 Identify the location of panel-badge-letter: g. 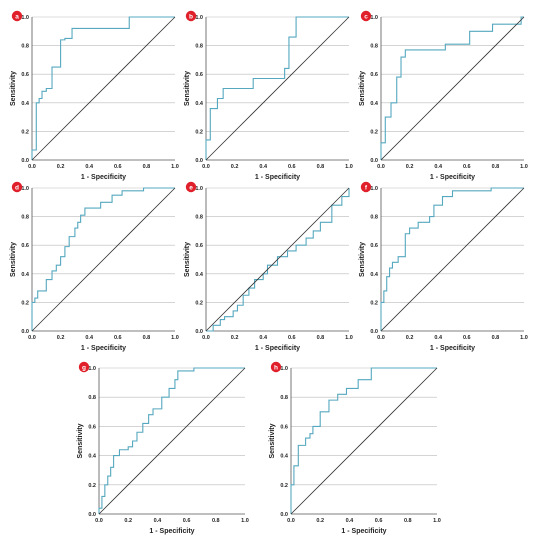
(84, 367).